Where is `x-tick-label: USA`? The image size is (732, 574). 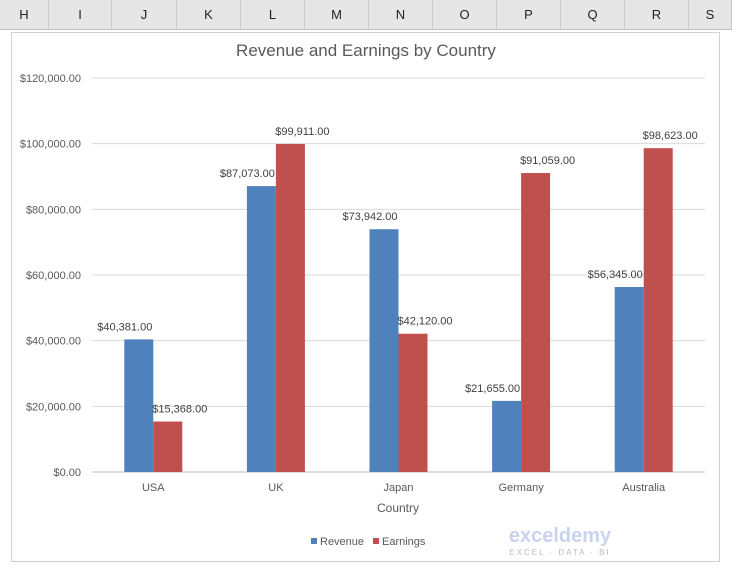
x-tick-label: USA is located at coordinates (153, 488).